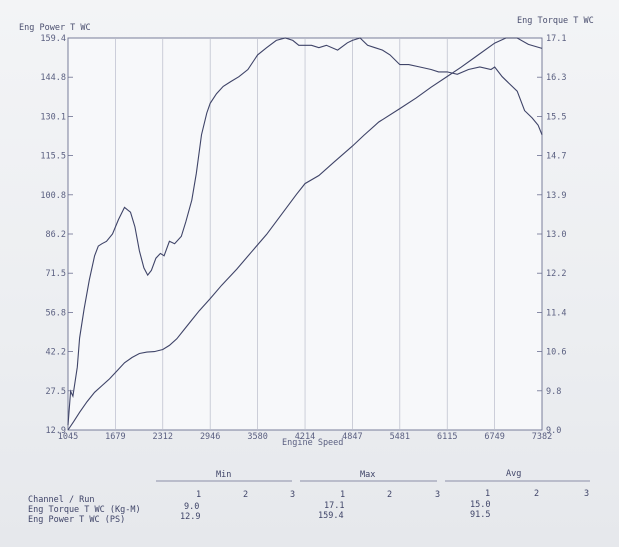  What do you see at coordinates (55, 28) in the screenshot?
I see `left-axis-title: Eng Power T WC` at bounding box center [55, 28].